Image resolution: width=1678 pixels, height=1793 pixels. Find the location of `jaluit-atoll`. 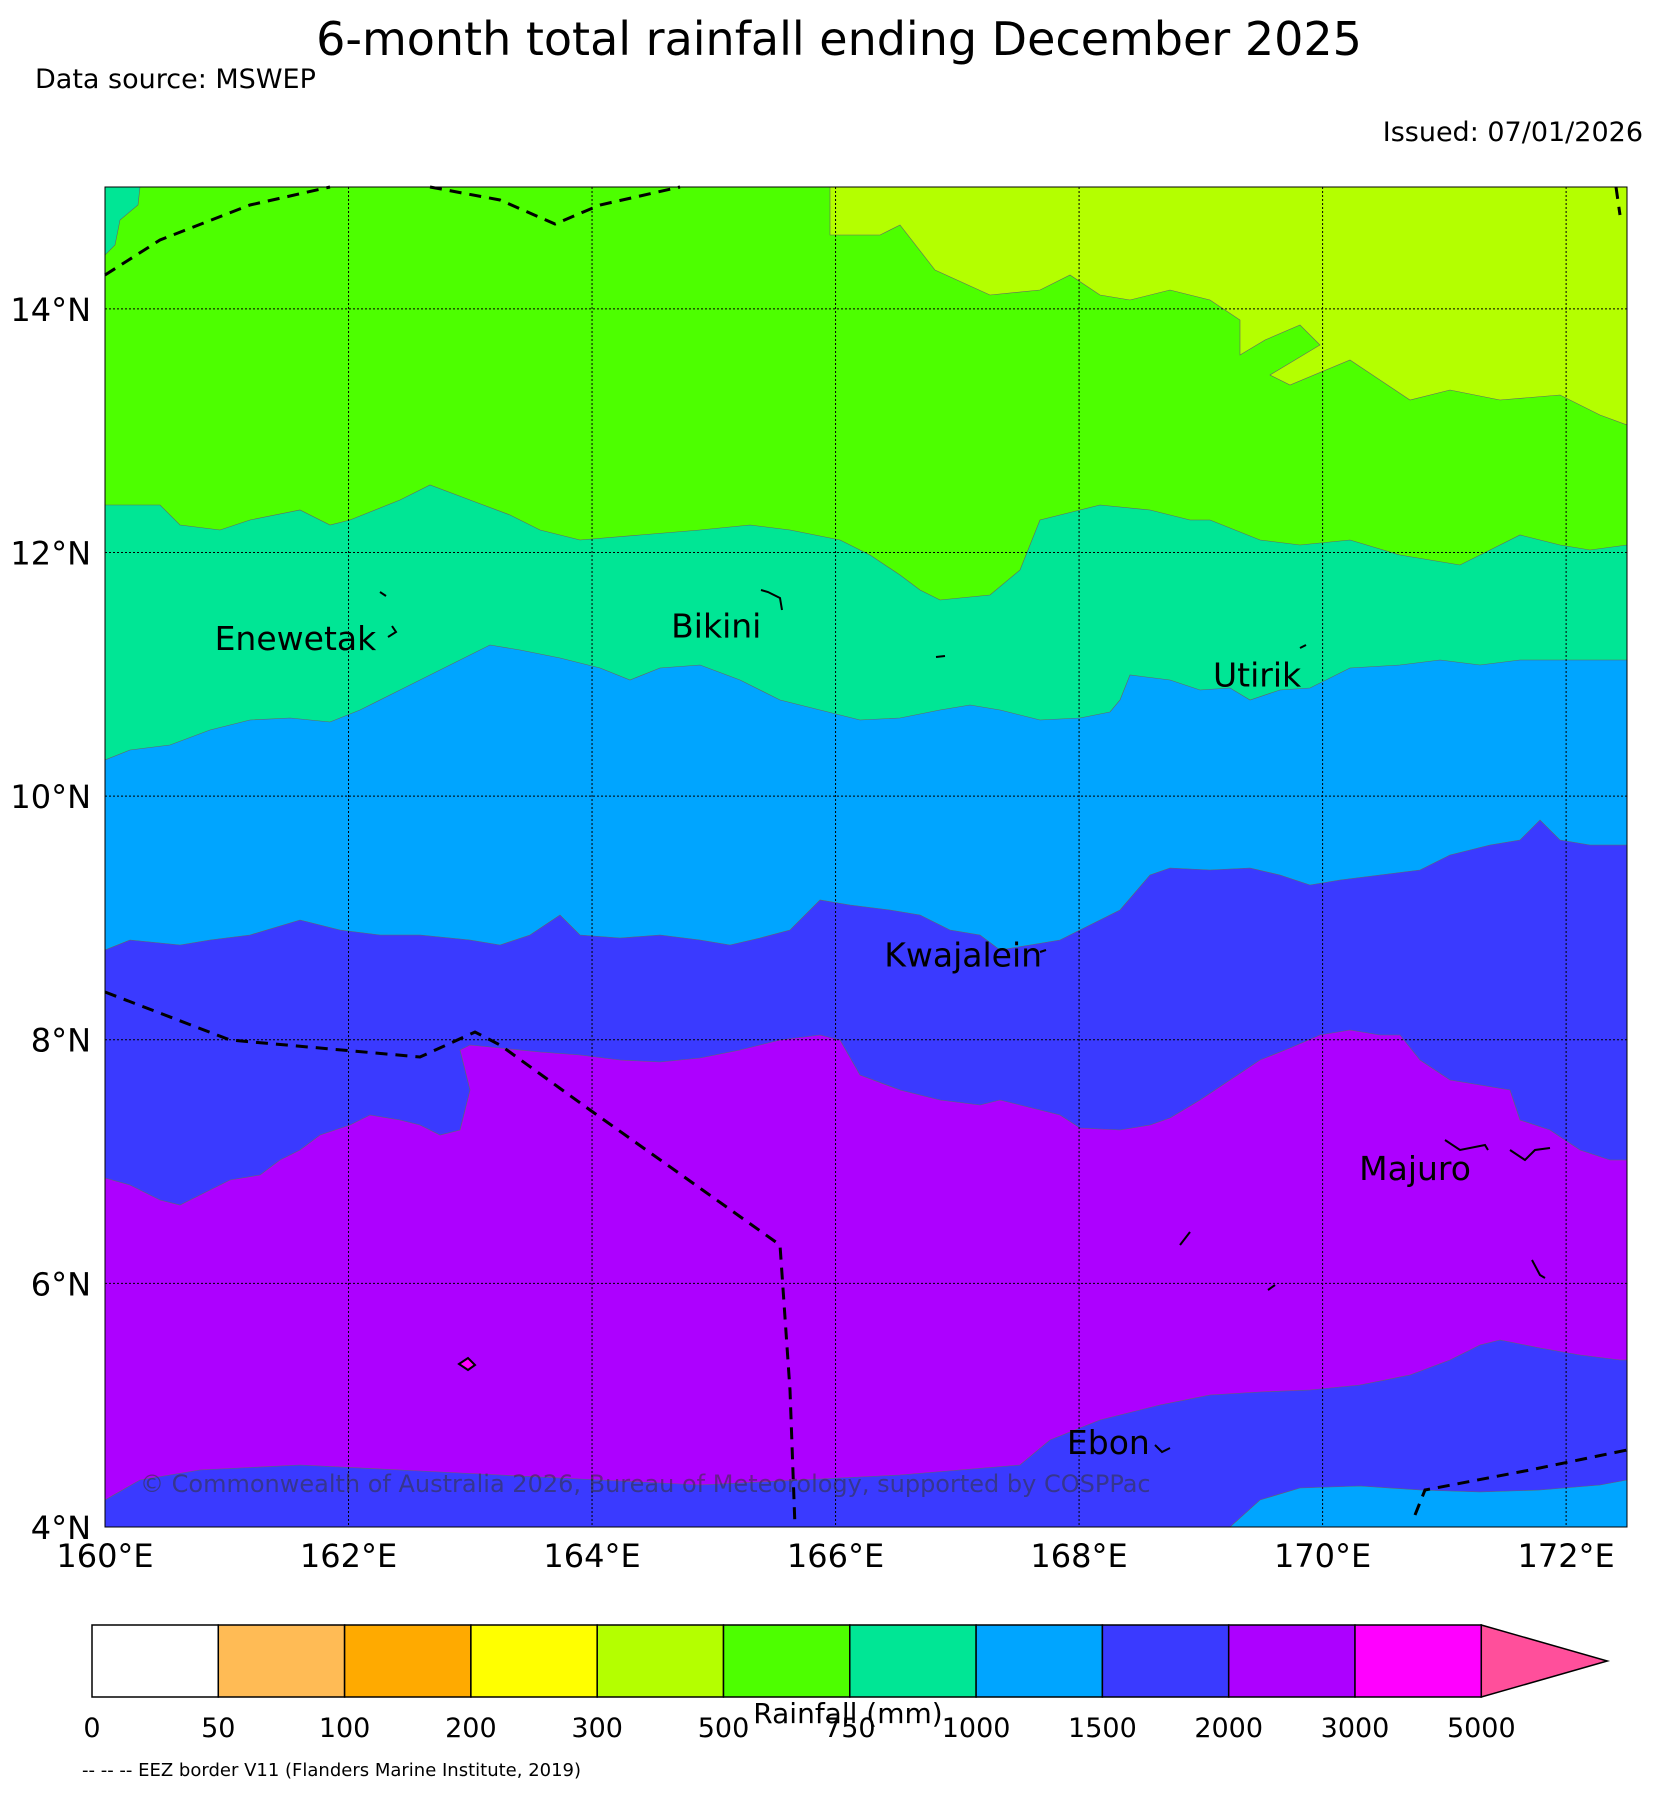

jaluit-atoll is located at coordinates (1271, 1287).